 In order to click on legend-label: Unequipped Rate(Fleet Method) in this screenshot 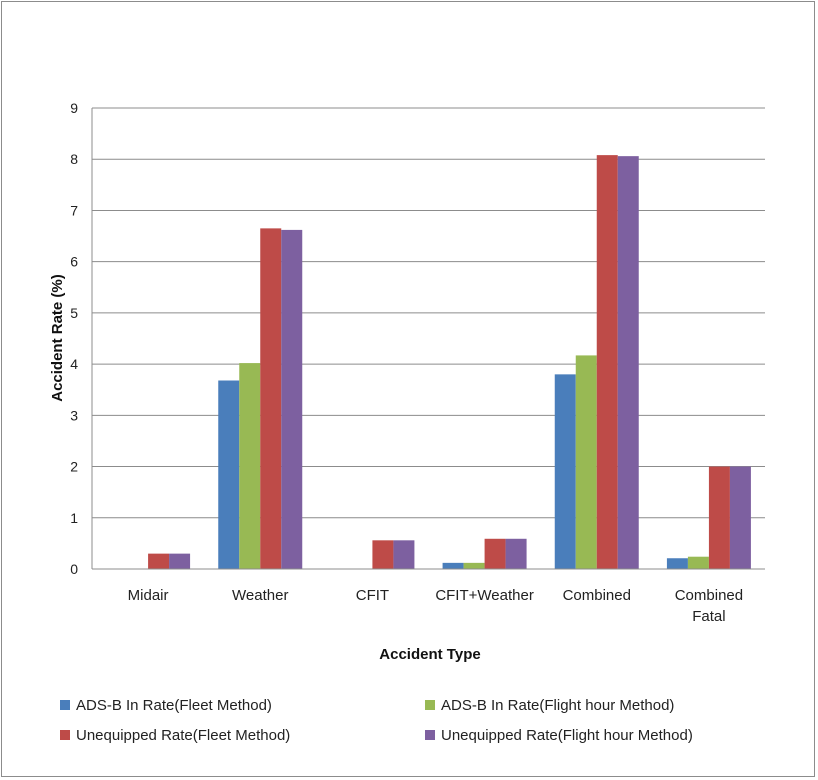, I will do `click(183, 735)`.